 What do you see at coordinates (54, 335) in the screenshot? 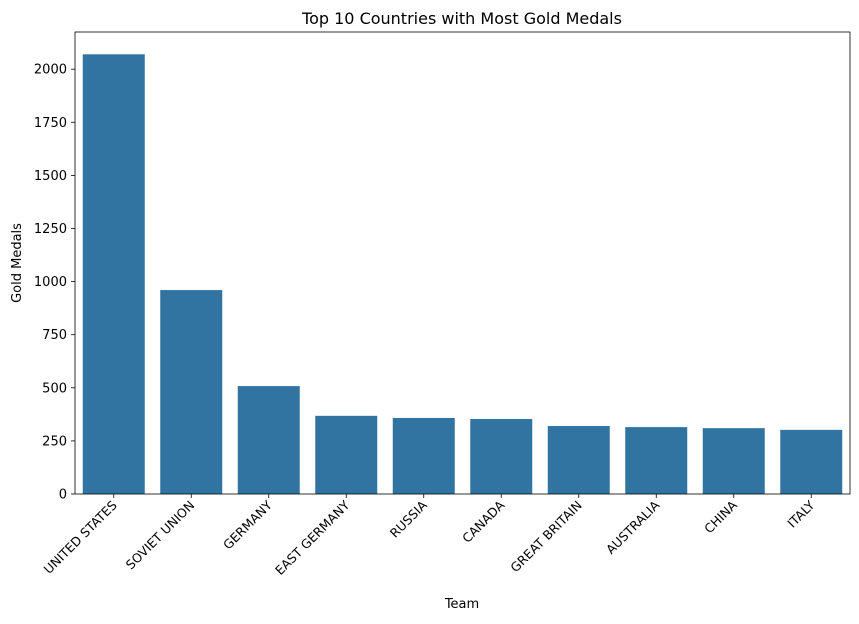
I see `y-tick-label: 750` at bounding box center [54, 335].